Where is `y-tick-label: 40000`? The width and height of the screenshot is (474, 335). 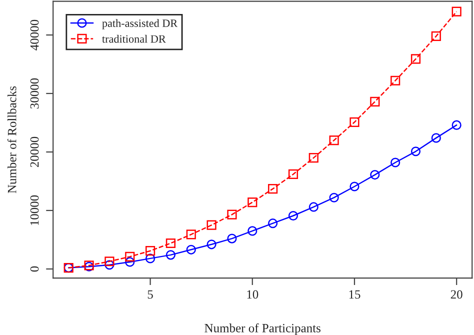 y-tick-label: 40000 is located at coordinates (34, 35).